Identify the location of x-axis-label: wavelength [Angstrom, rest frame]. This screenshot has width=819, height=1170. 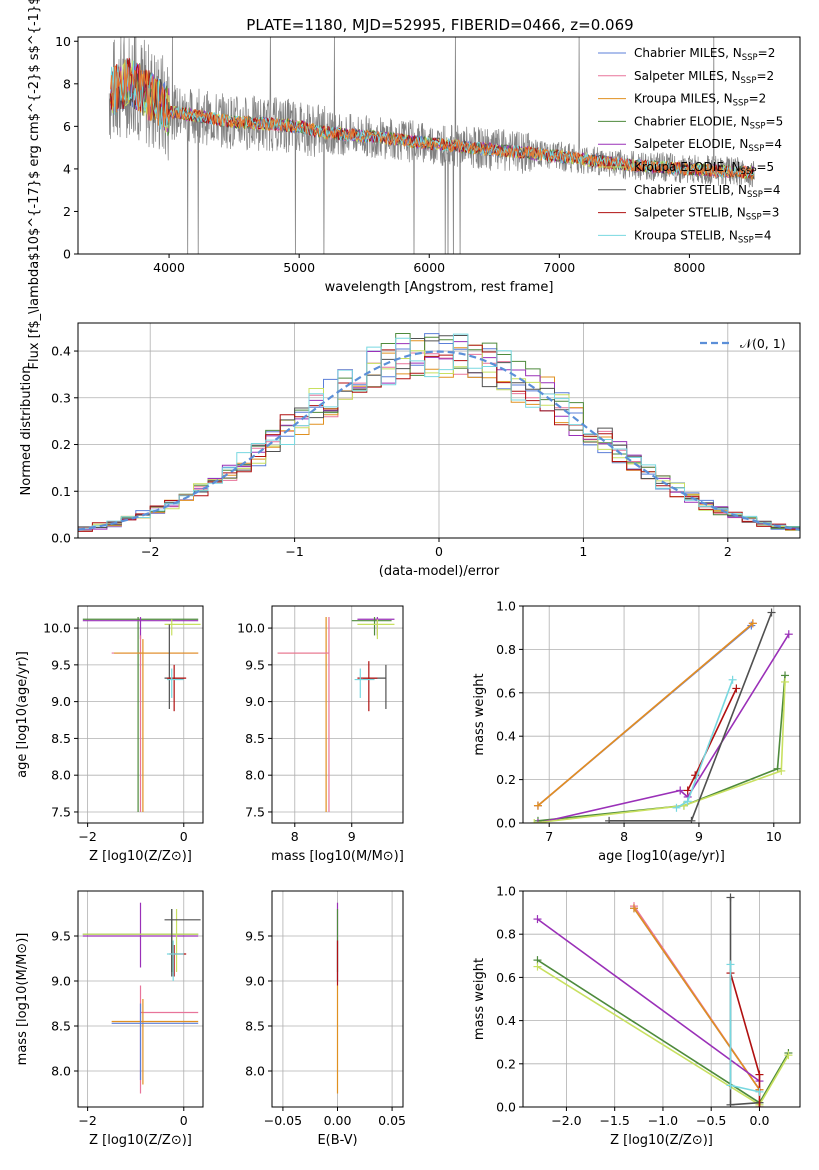
(439, 287).